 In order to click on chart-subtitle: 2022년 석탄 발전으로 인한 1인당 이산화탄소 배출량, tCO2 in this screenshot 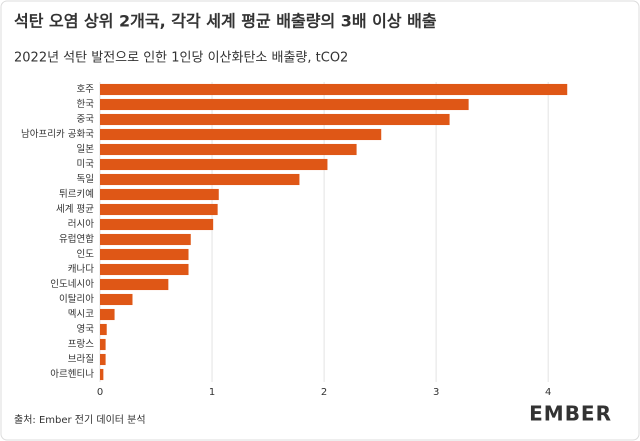, I will do `click(181, 58)`.